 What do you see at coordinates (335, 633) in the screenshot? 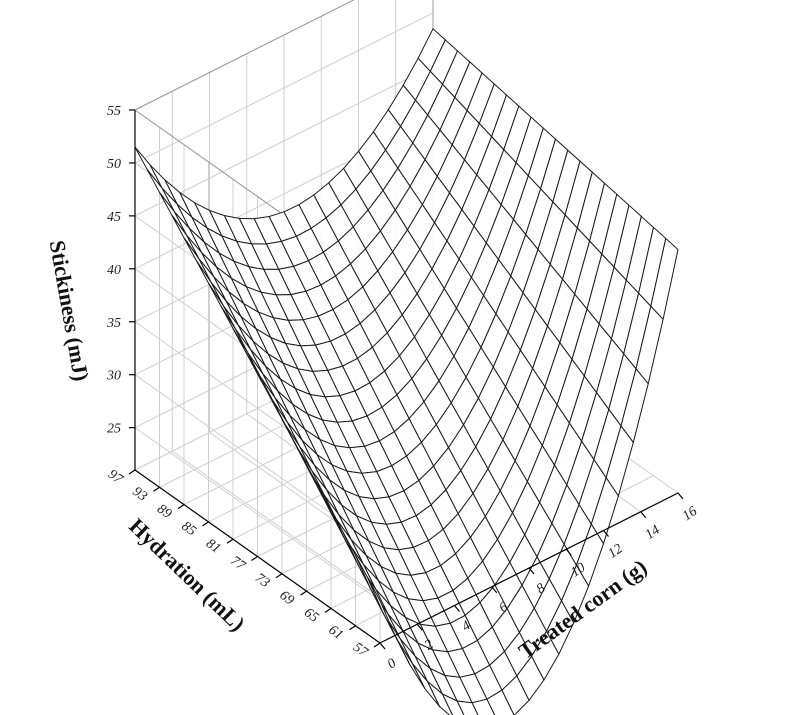
I see `y-tick-label: 61` at bounding box center [335, 633].